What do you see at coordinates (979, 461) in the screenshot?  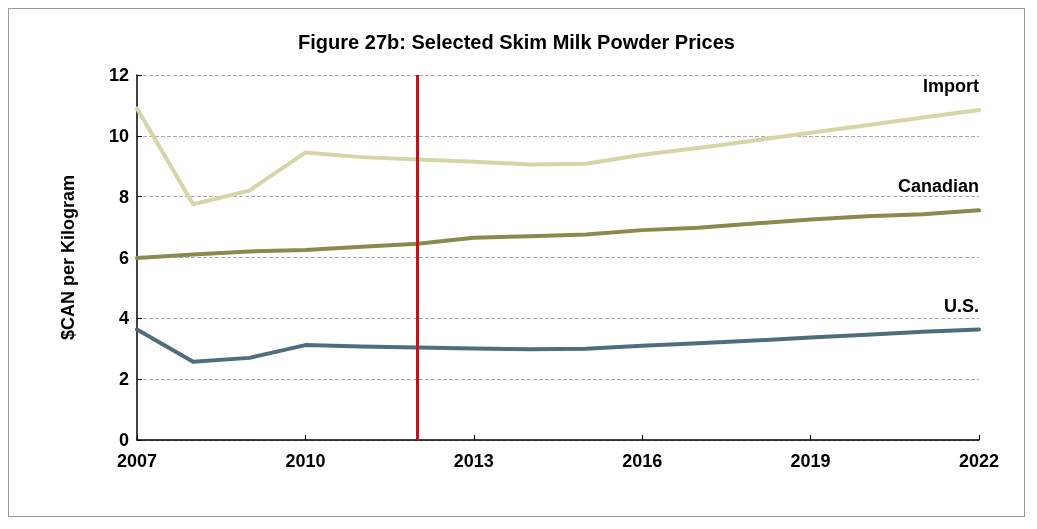 I see `x-tick-label: 2022` at bounding box center [979, 461].